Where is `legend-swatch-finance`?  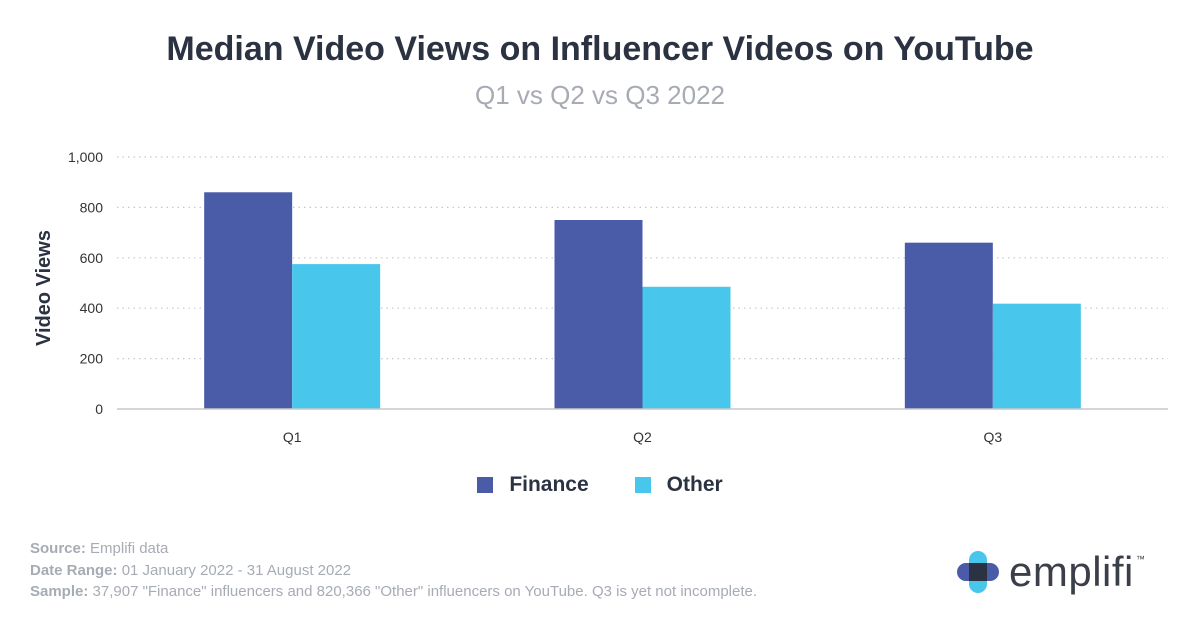 legend-swatch-finance is located at coordinates (485, 485).